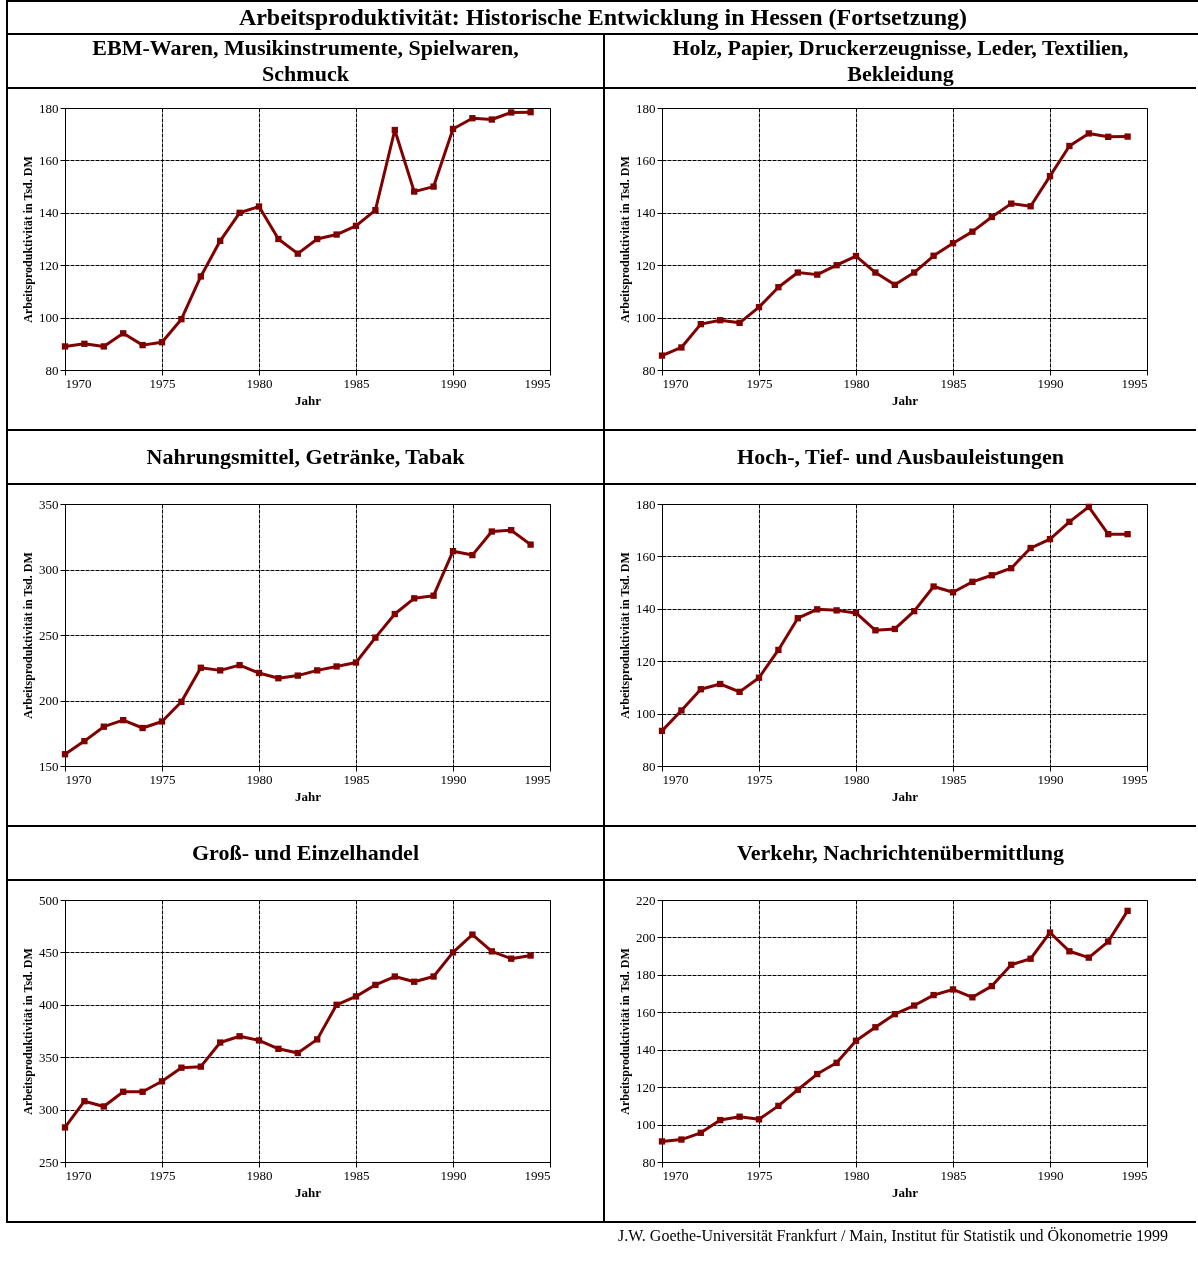 Image resolution: width=1198 pixels, height=1270 pixels. What do you see at coordinates (892, 1236) in the screenshot?
I see `text: J.W. Goethe-Universität Frankfurt / Main, Institut für Statistik und Ökonometrie 1999` at bounding box center [892, 1236].